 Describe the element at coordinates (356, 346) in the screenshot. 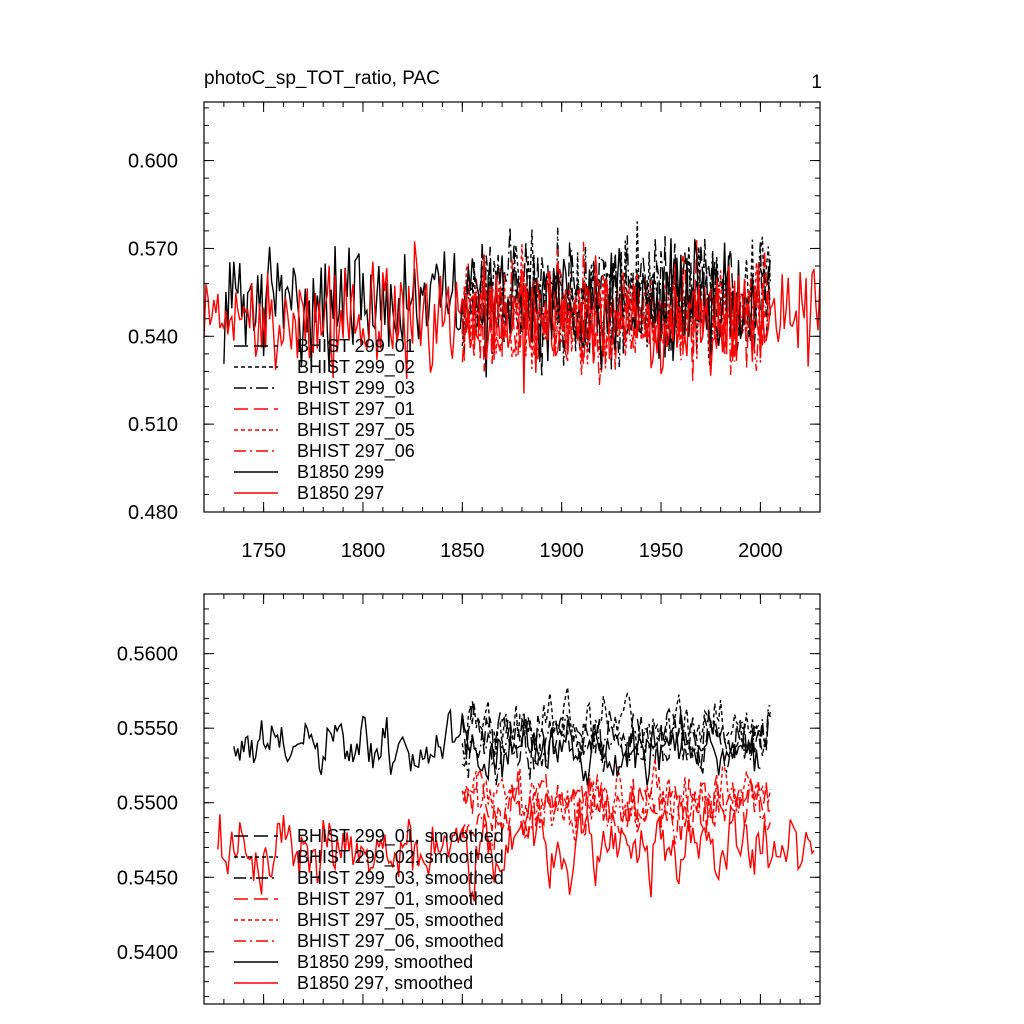

I see `legend-label: BHIST 299_01` at that location.